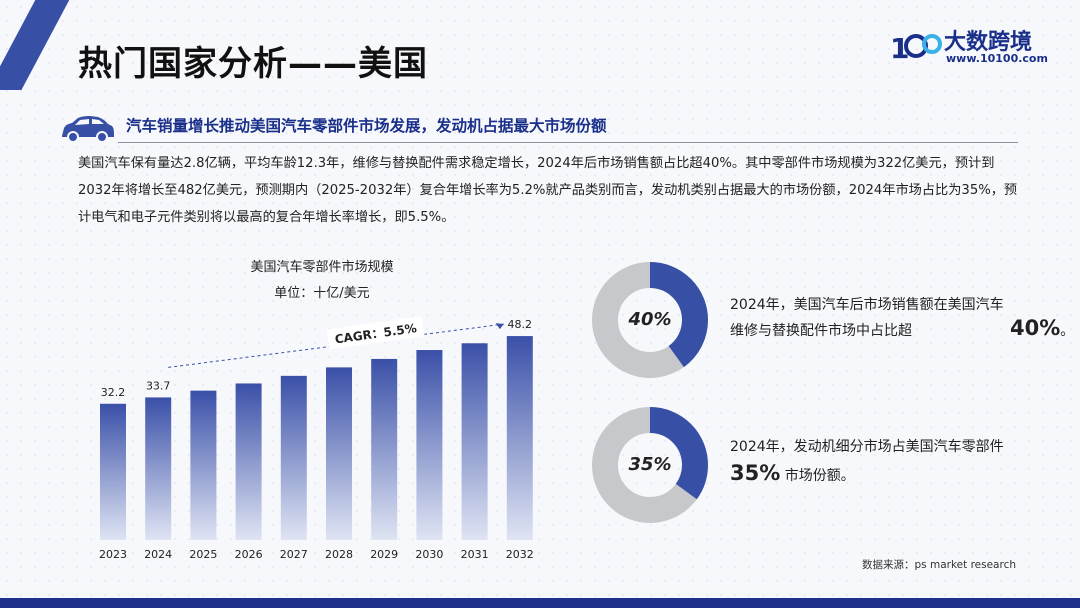 Image resolution: width=1080 pixels, height=608 pixels. I want to click on logo-icon: 1, so click(916, 48).